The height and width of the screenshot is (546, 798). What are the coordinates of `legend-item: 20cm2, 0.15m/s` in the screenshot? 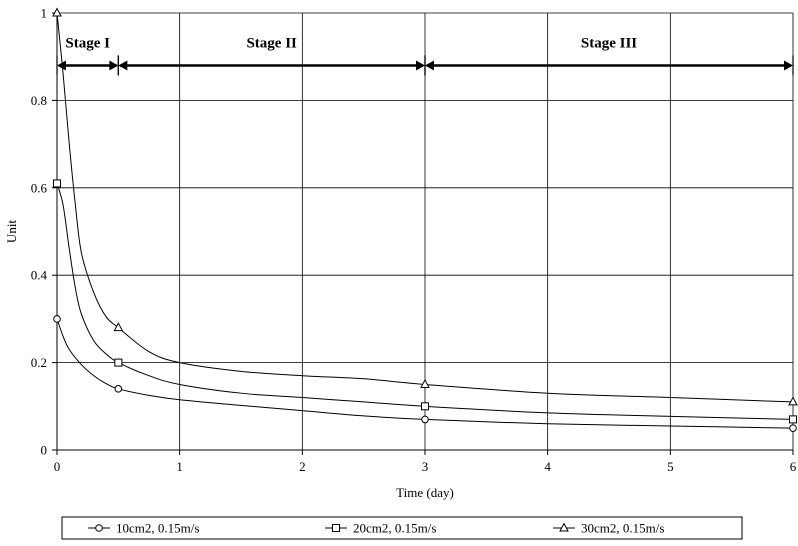 It's located at (380, 528).